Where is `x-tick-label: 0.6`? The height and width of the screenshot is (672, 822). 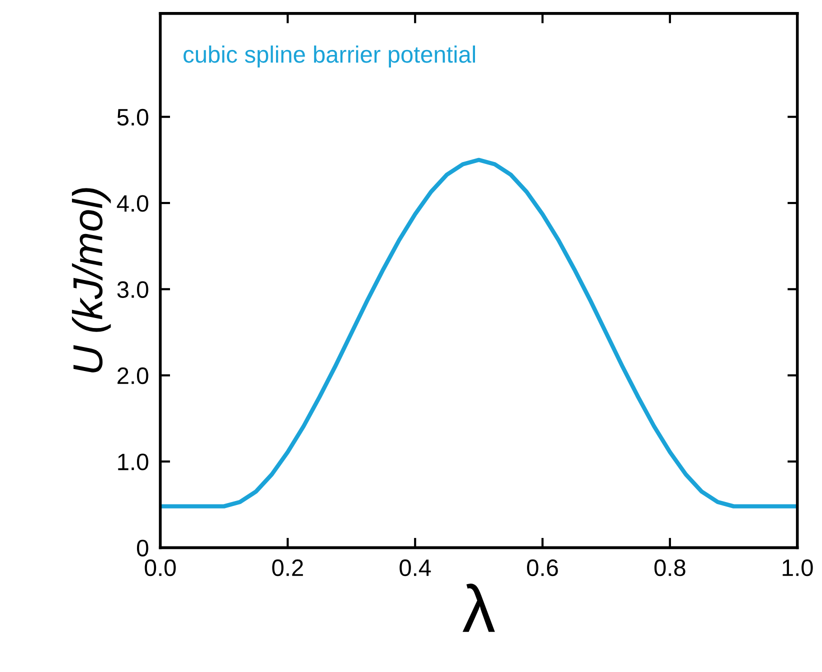 x-tick-label: 0.6 is located at coordinates (542, 567).